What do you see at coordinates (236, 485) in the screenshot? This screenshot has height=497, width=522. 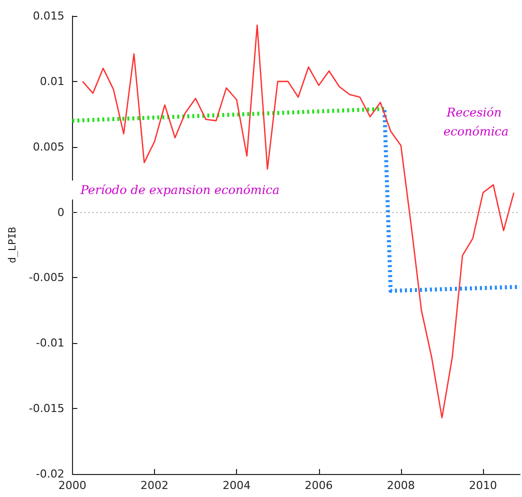 I see `x-tick-label: 2004` at bounding box center [236, 485].